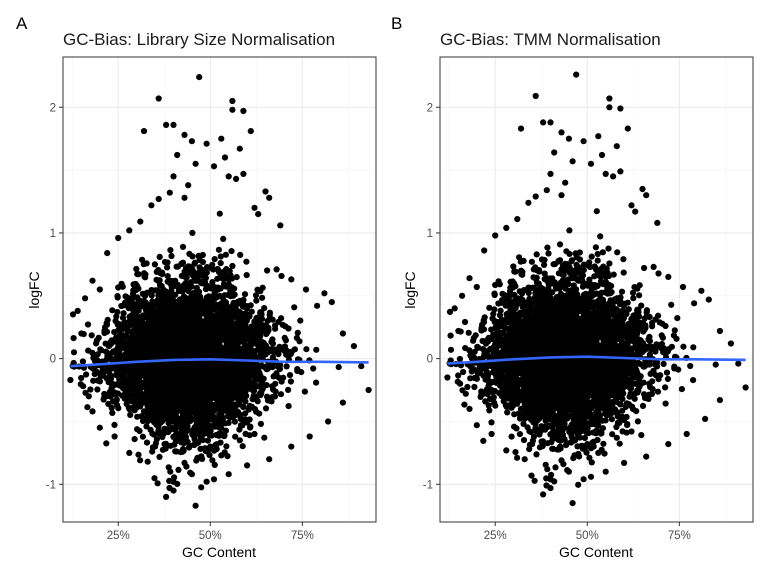  What do you see at coordinates (199, 39) in the screenshot?
I see `chart-title-a: GC-Bias: Library Size Normalisation` at bounding box center [199, 39].